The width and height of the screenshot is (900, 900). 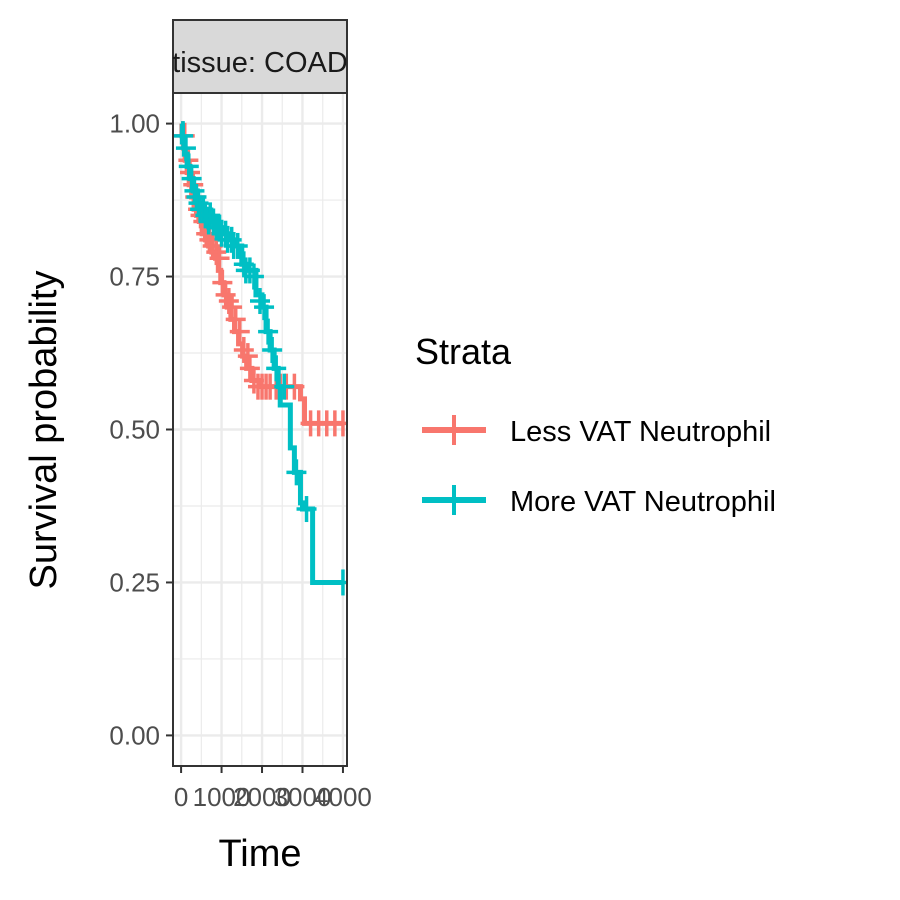 I want to click on x-tick-label: 1000, so click(x=222, y=797).